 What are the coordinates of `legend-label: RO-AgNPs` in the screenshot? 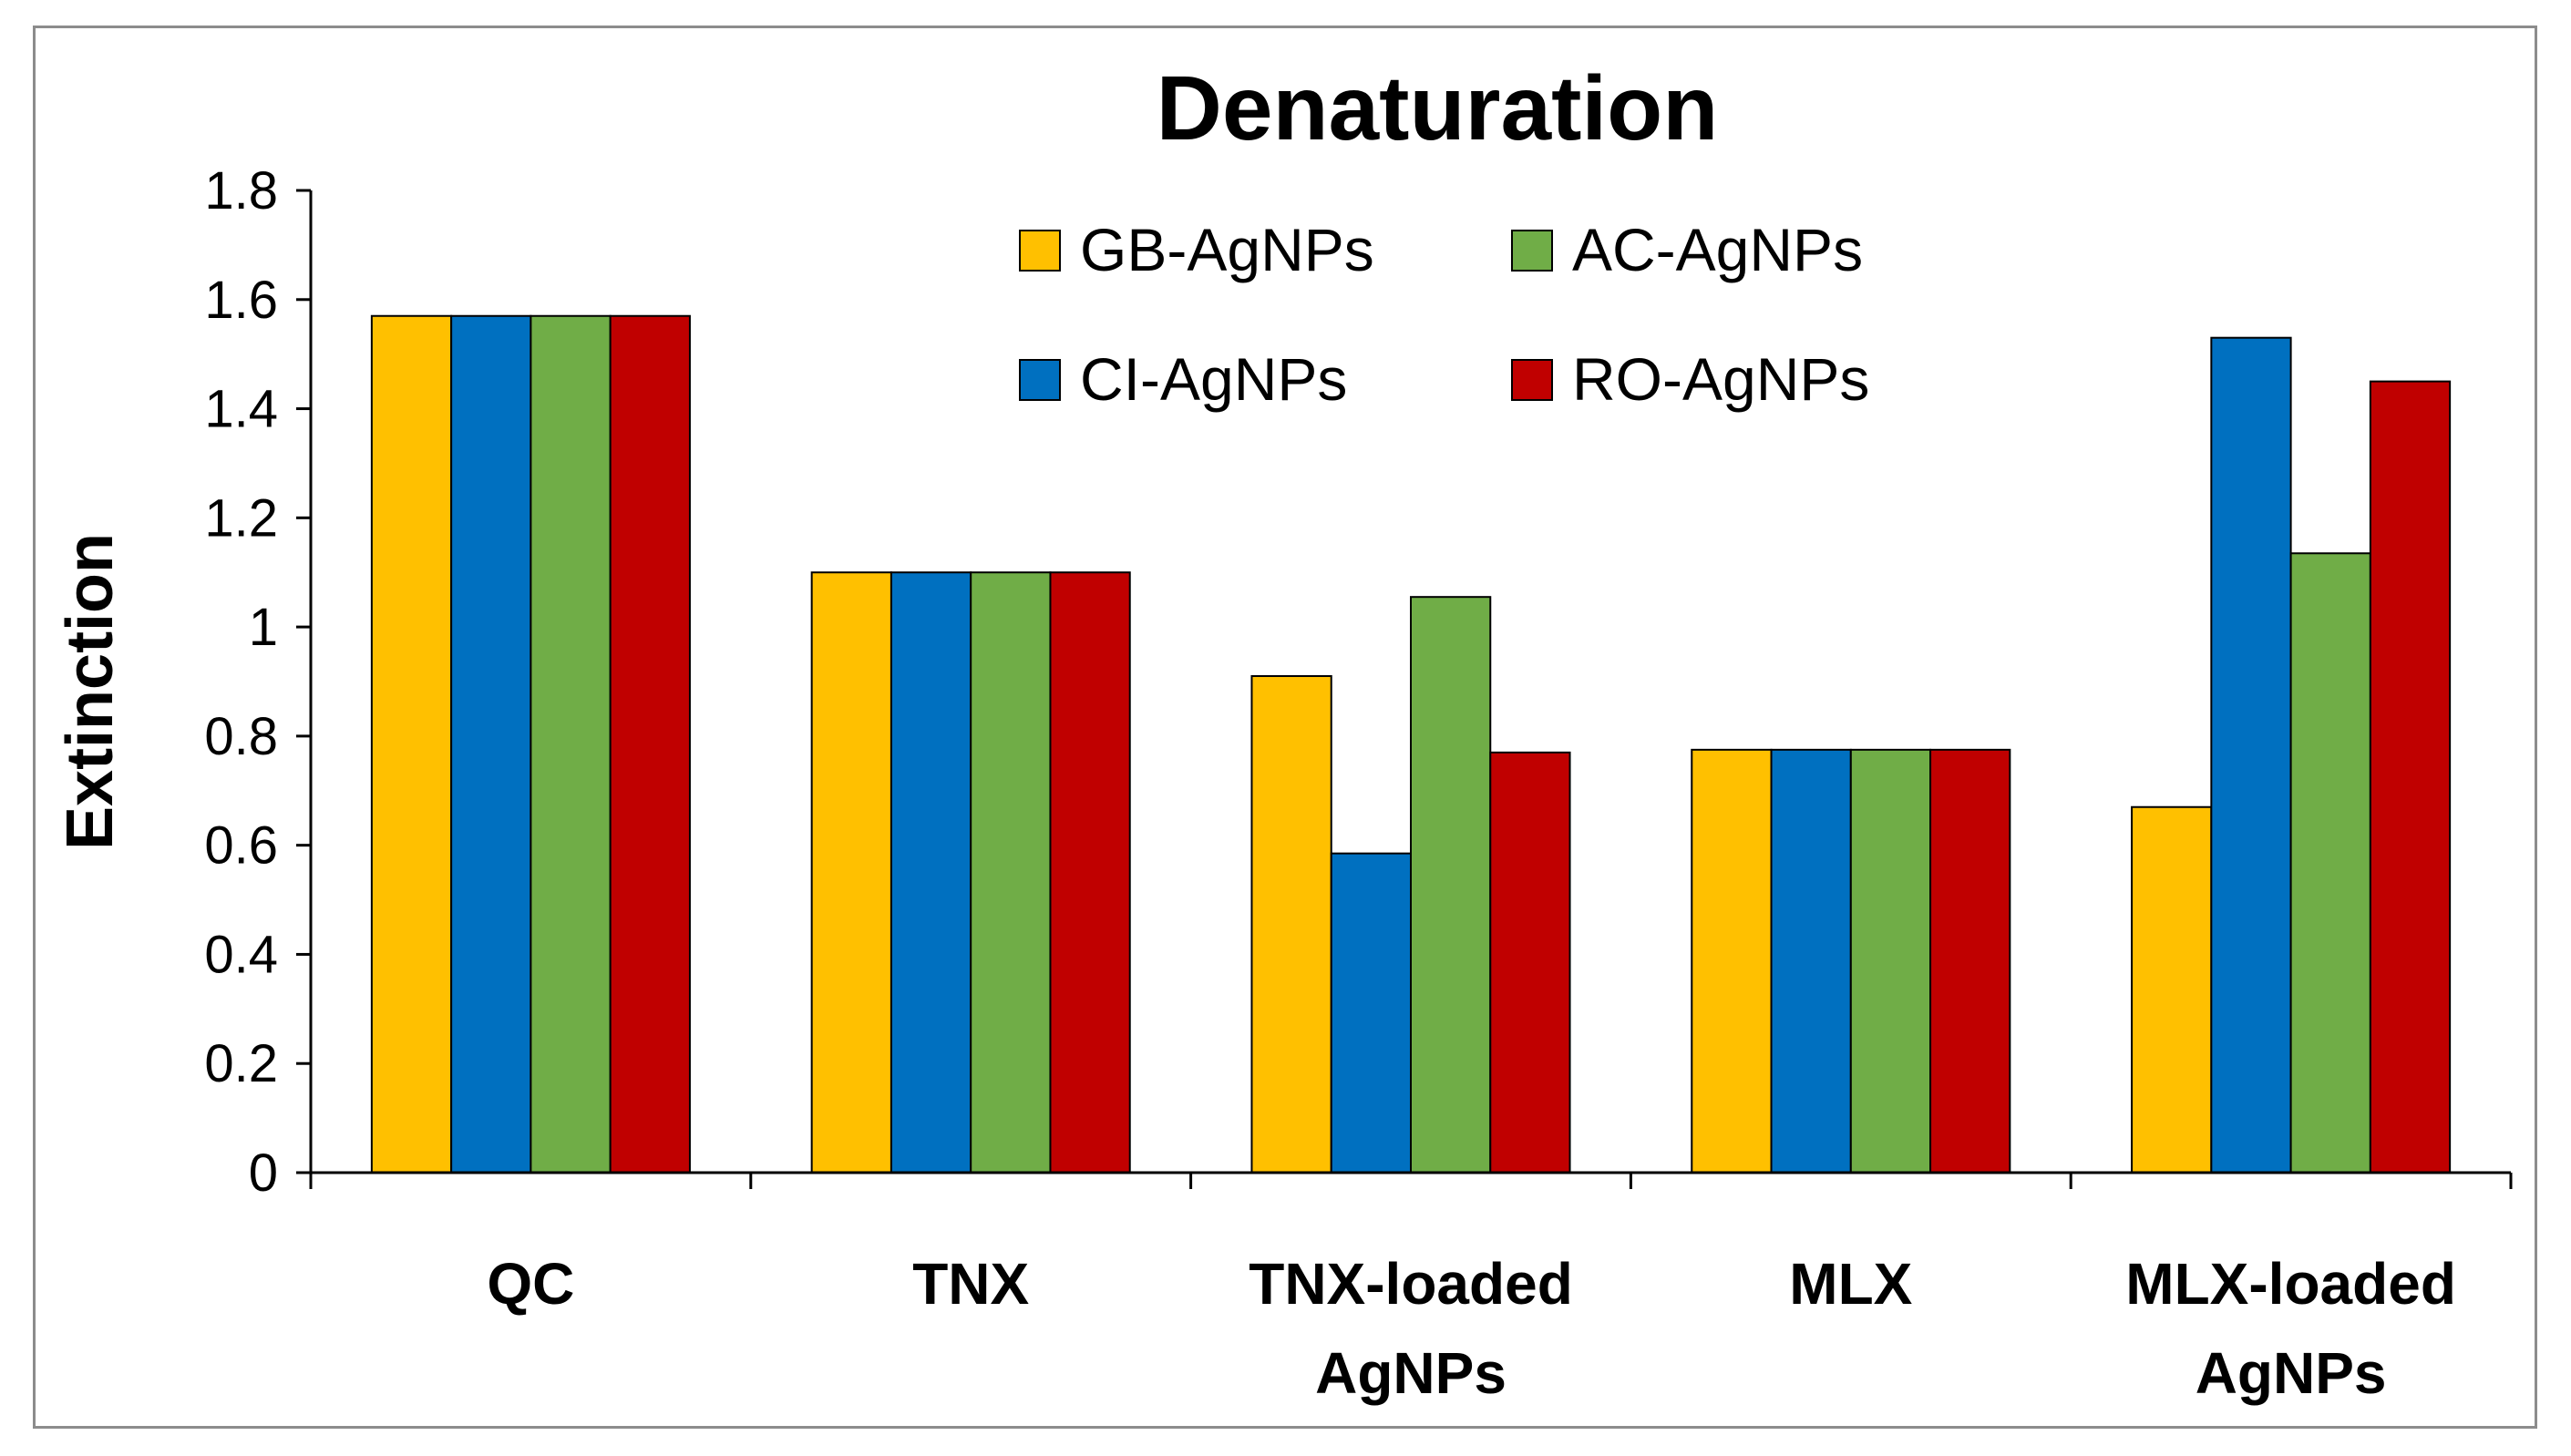 It's located at (1720, 379).